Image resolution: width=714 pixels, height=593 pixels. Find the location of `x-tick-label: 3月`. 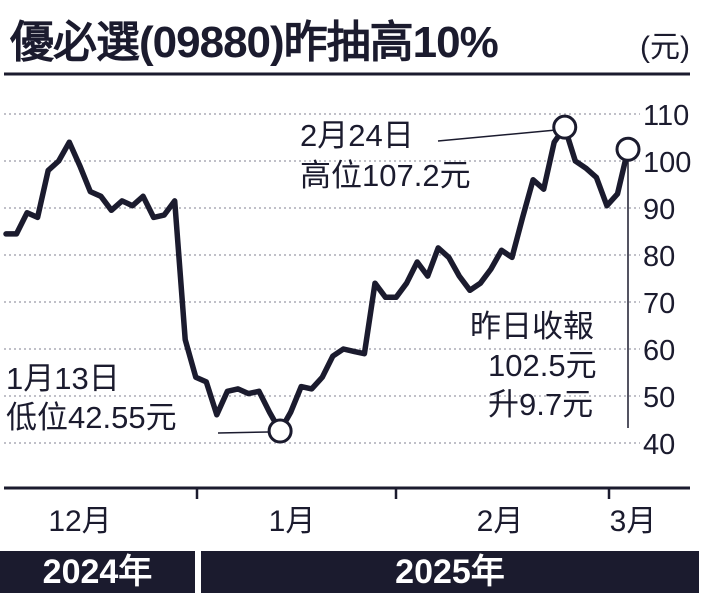

x-tick-label: 3月 is located at coordinates (633, 521).